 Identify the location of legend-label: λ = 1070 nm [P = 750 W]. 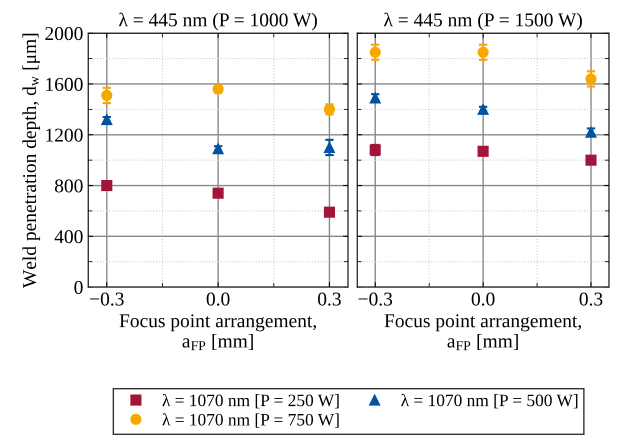
(250, 420).